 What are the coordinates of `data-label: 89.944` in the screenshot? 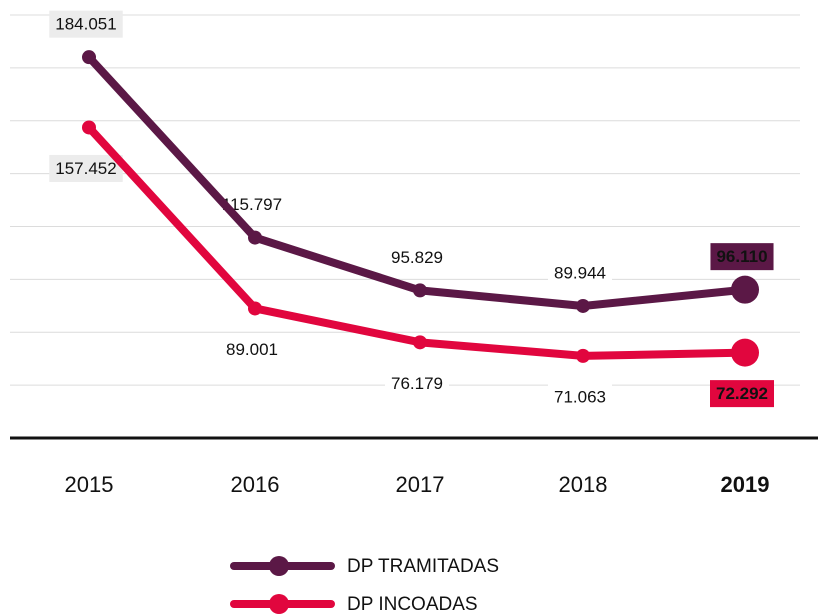 It's located at (580, 272).